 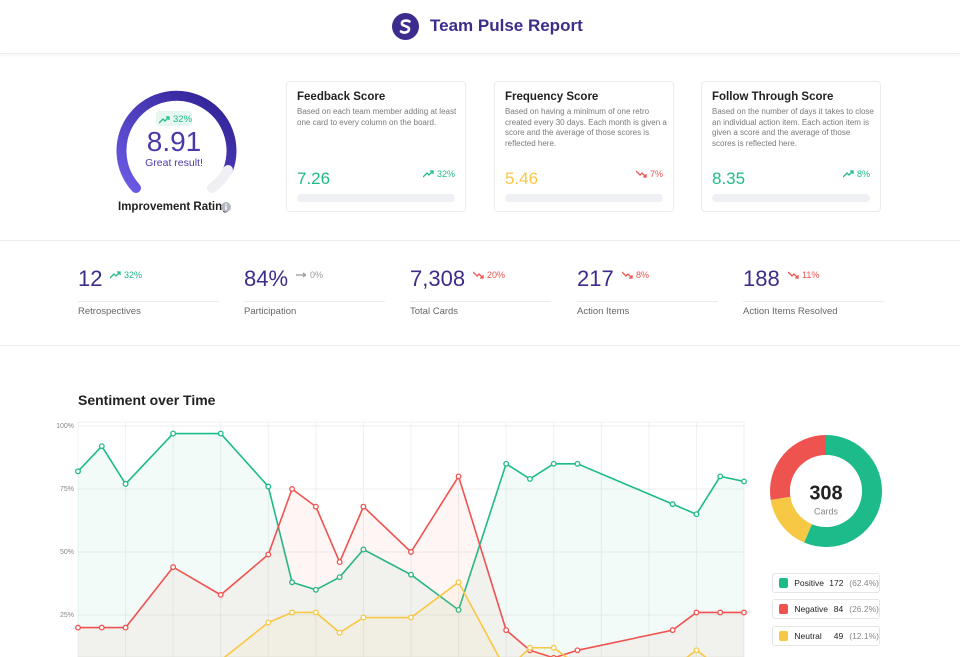 What do you see at coordinates (856, 174) in the screenshot?
I see `card-change: 8%` at bounding box center [856, 174].